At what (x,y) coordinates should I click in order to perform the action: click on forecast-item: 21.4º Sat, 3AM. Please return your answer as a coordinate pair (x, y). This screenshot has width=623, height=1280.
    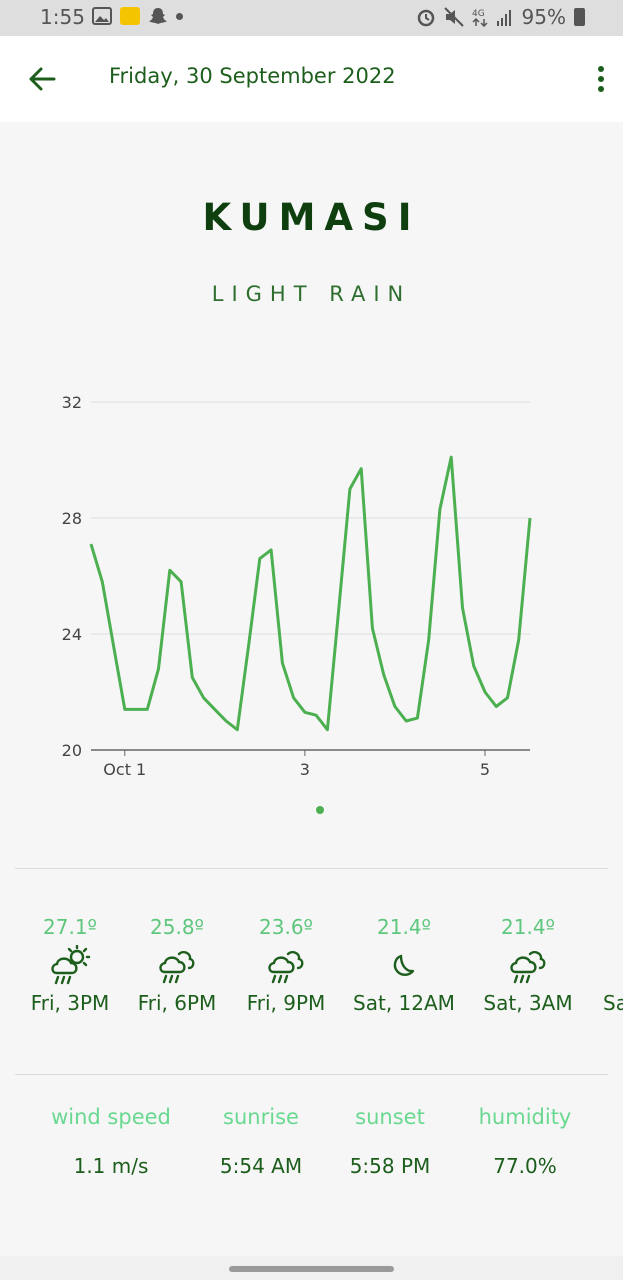
    Looking at the image, I should click on (528, 965).